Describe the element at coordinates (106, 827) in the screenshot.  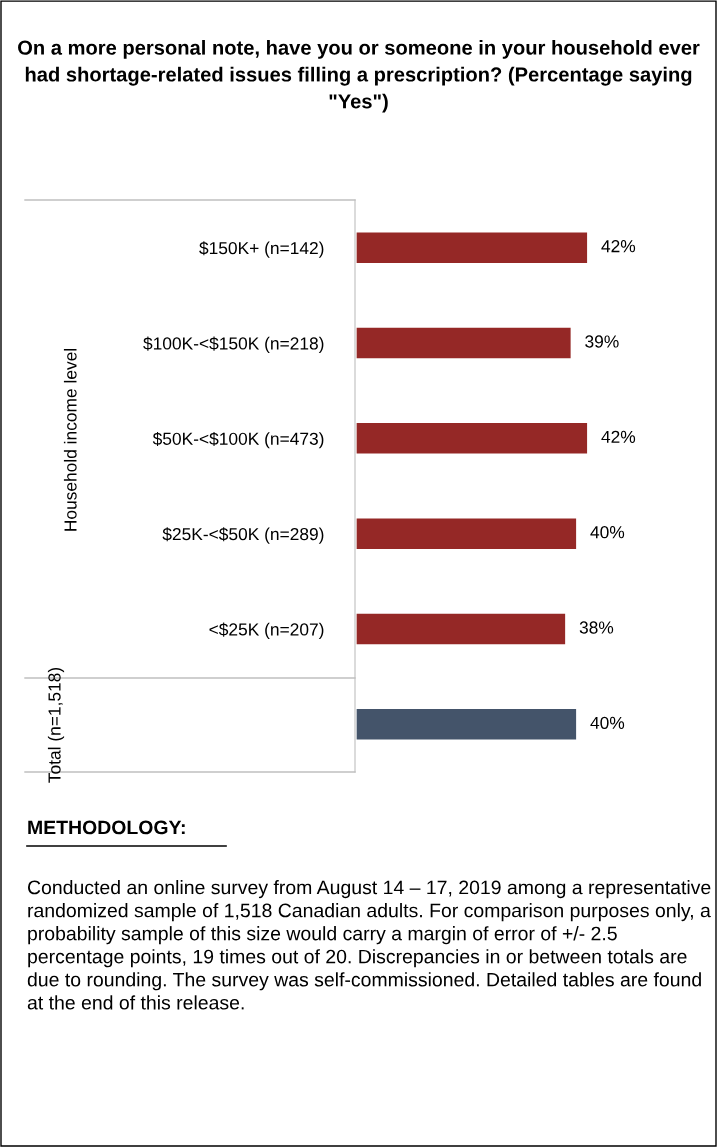
I see `text: METHODOLOGY:` at that location.